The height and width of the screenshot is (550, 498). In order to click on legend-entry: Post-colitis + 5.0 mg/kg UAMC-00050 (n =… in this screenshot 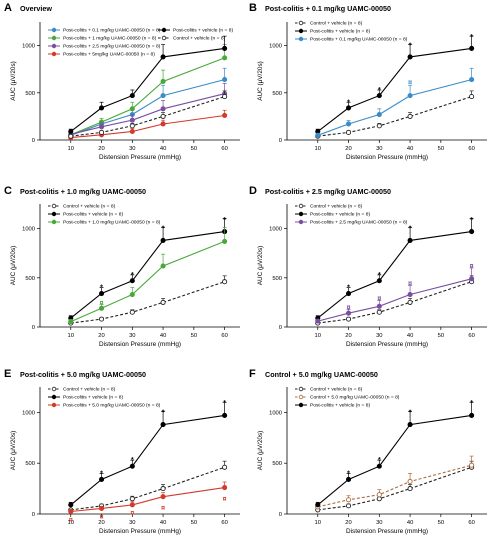, I will do `click(112, 406)`.